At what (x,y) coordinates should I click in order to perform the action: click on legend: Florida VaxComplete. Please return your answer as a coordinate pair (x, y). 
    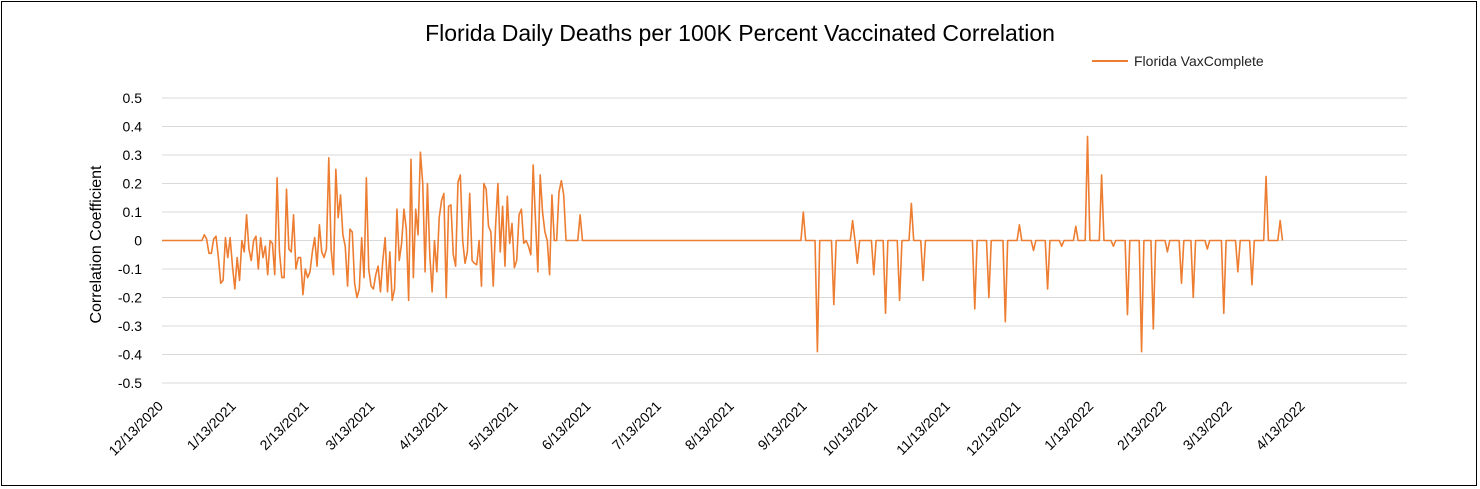
    Looking at the image, I should click on (1178, 61).